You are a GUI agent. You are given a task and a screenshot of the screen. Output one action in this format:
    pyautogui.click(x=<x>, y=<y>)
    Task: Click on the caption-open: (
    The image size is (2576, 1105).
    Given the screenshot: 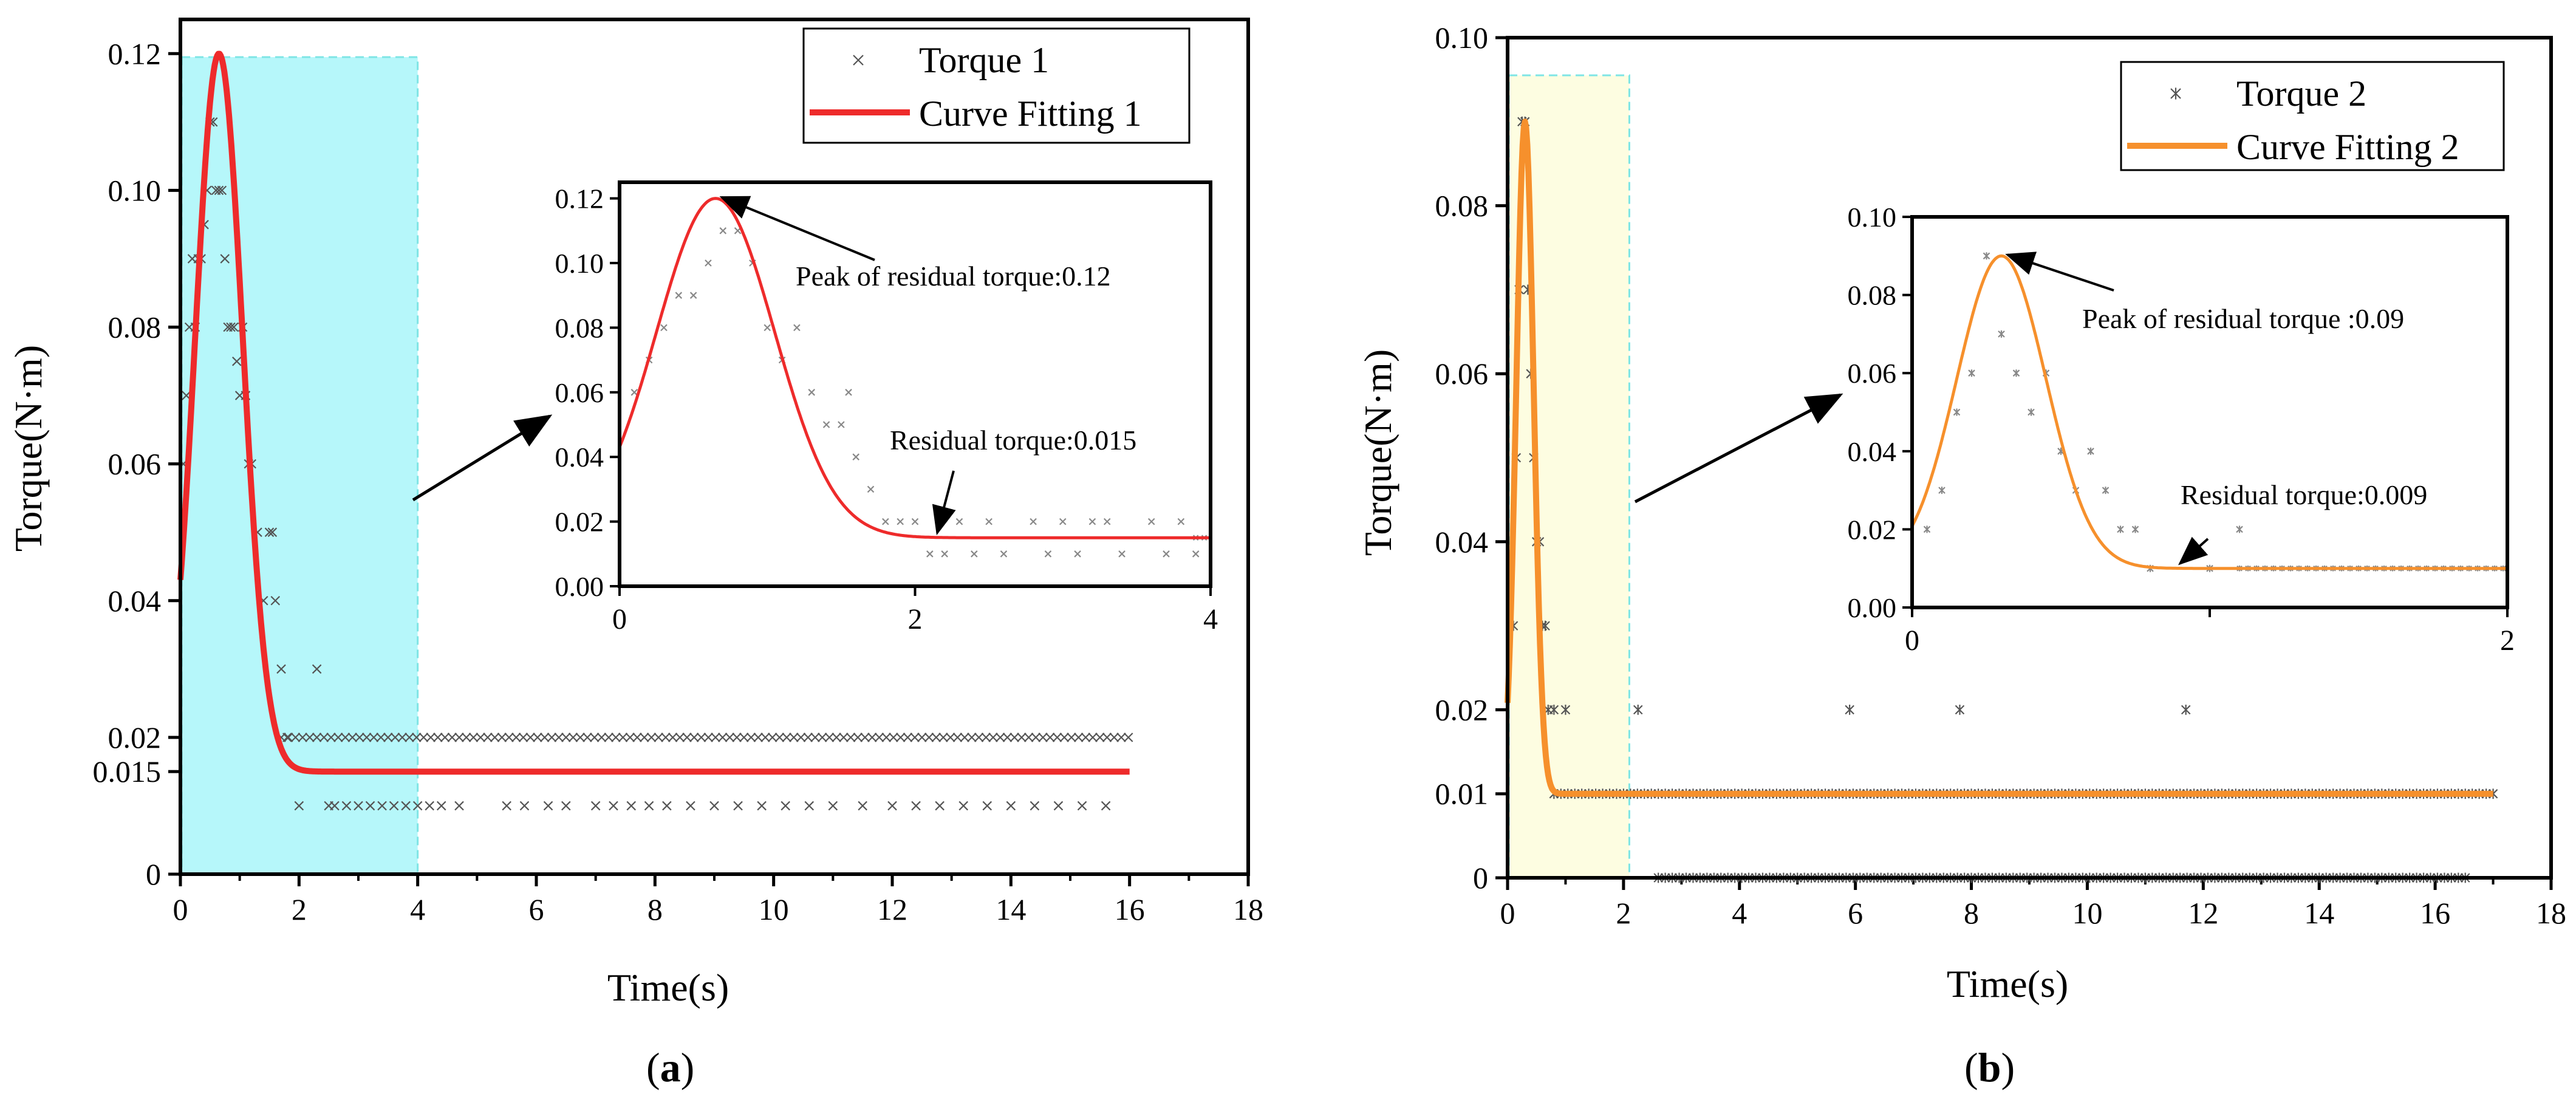 What is the action you would take?
    pyautogui.click(x=653, y=1067)
    